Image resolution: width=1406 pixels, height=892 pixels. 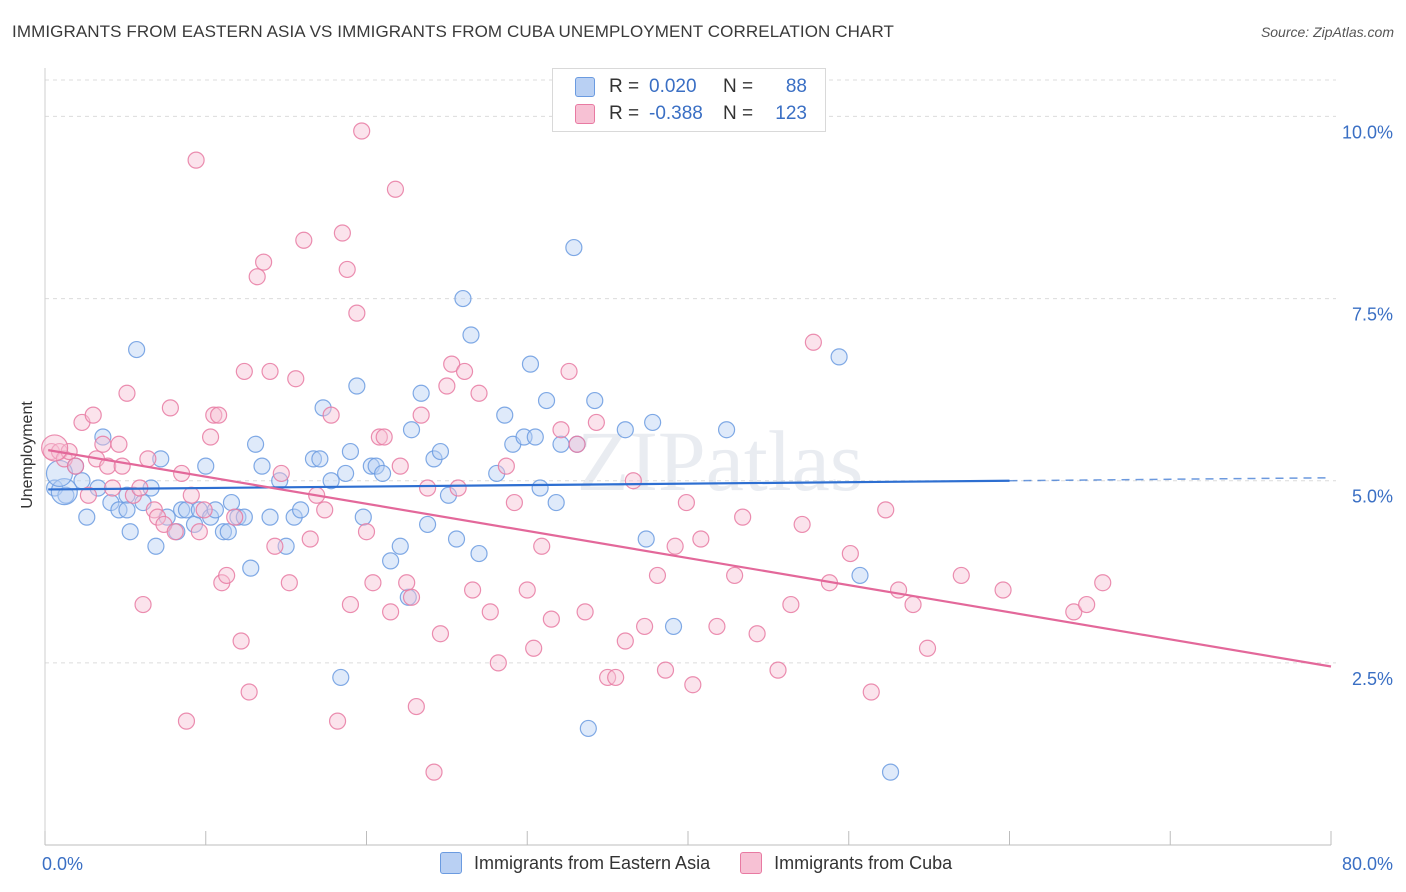 I want to click on series-swatch-blue, so click(x=451, y=863).